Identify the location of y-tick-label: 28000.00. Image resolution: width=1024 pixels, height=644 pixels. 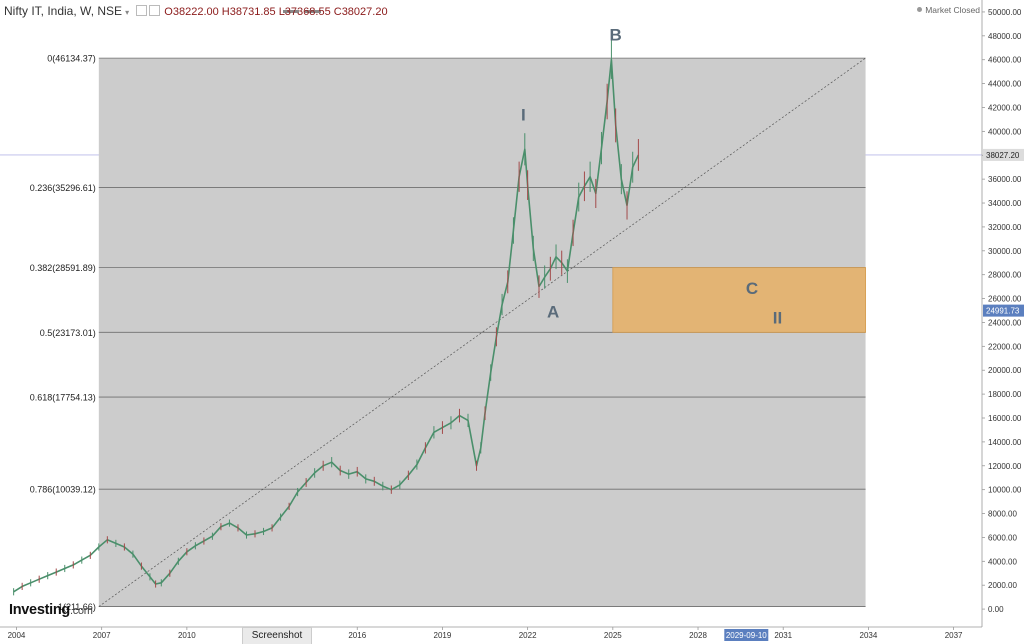
(1005, 275).